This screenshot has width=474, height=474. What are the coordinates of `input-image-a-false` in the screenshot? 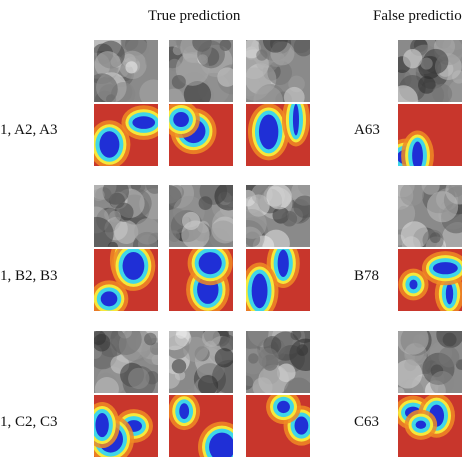 It's located at (430, 71).